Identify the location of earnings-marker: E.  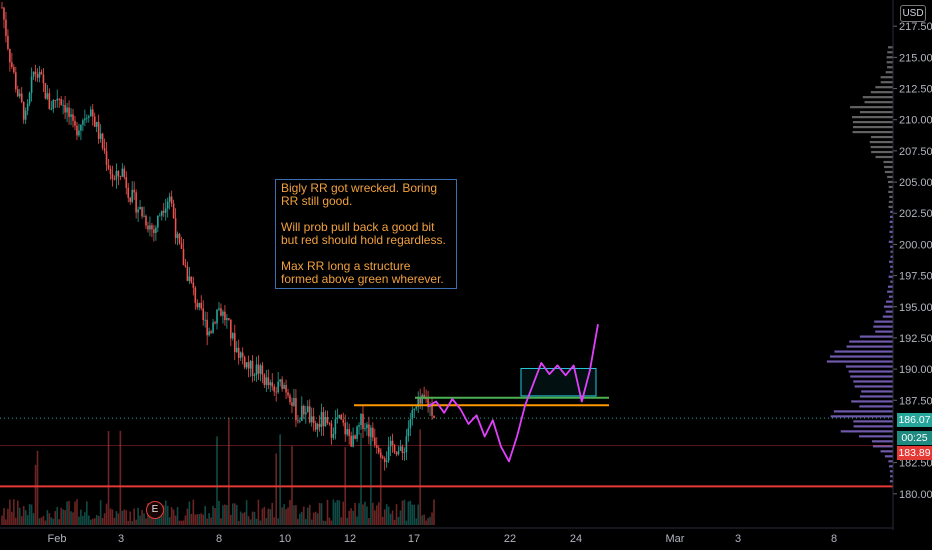
(155, 510).